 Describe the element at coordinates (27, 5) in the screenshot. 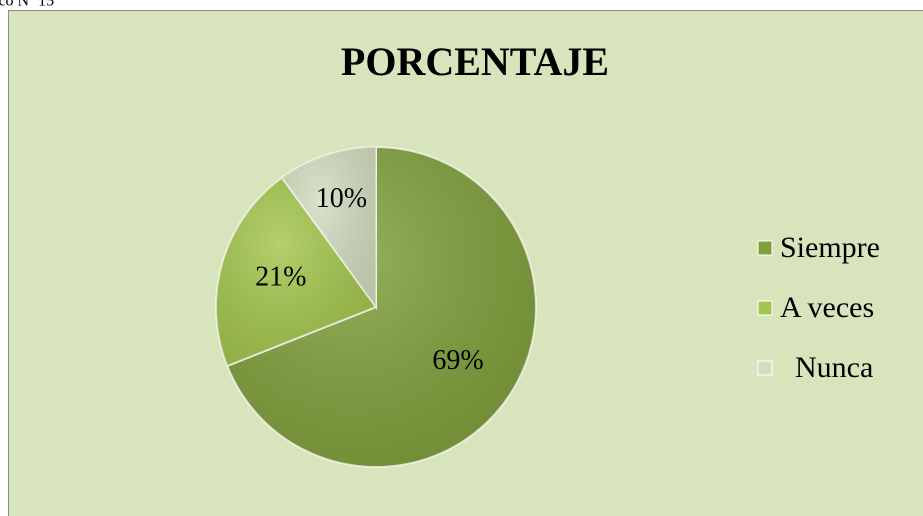

I see `caption: ico Nº 15` at that location.